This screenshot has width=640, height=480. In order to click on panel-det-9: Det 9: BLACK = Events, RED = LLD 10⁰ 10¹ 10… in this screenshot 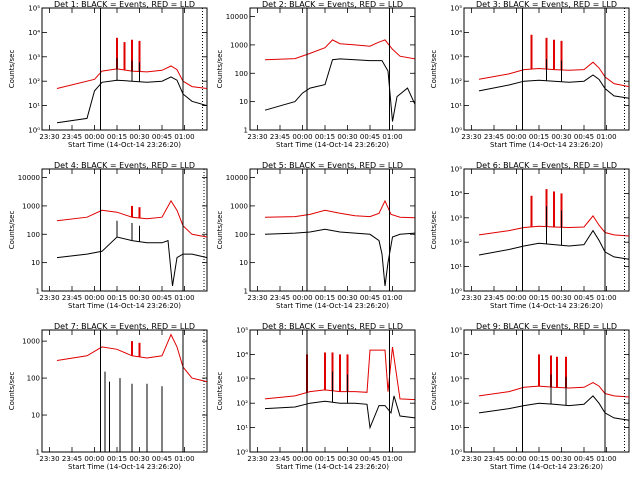, I will do `click(530, 396)`.